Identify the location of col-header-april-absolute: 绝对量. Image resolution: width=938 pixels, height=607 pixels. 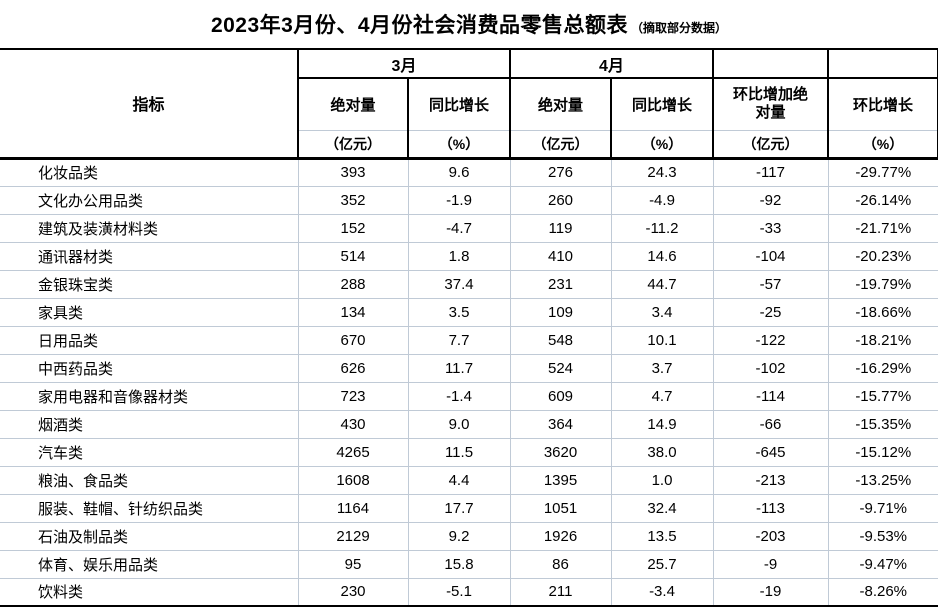
(560, 104).